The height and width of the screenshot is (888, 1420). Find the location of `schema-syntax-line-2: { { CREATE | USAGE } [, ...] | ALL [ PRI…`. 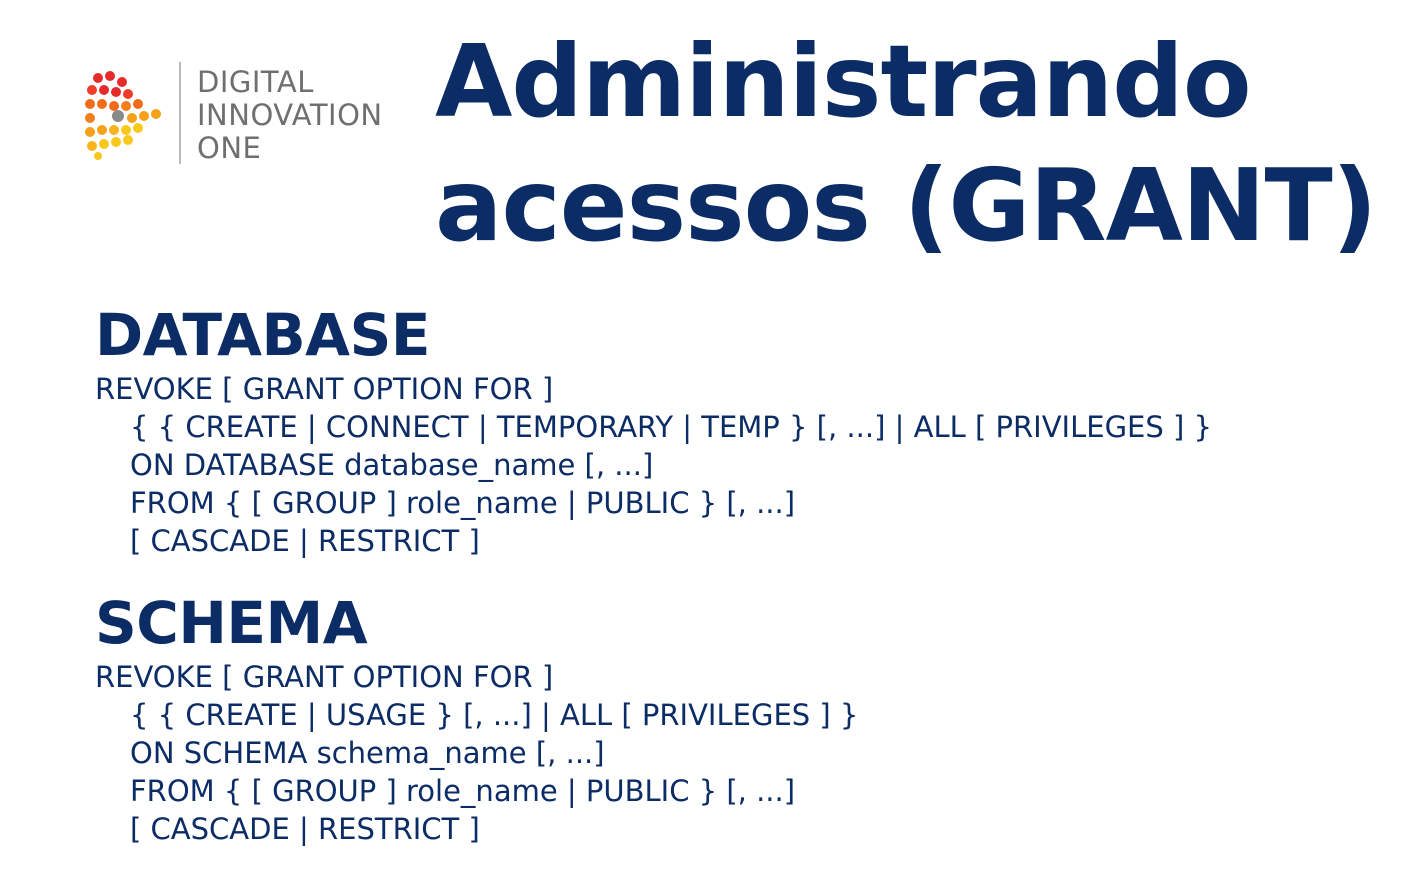

schema-syntax-line-2: { { CREATE | USAGE } [, ...] | ALL [ PRI… is located at coordinates (494, 715).